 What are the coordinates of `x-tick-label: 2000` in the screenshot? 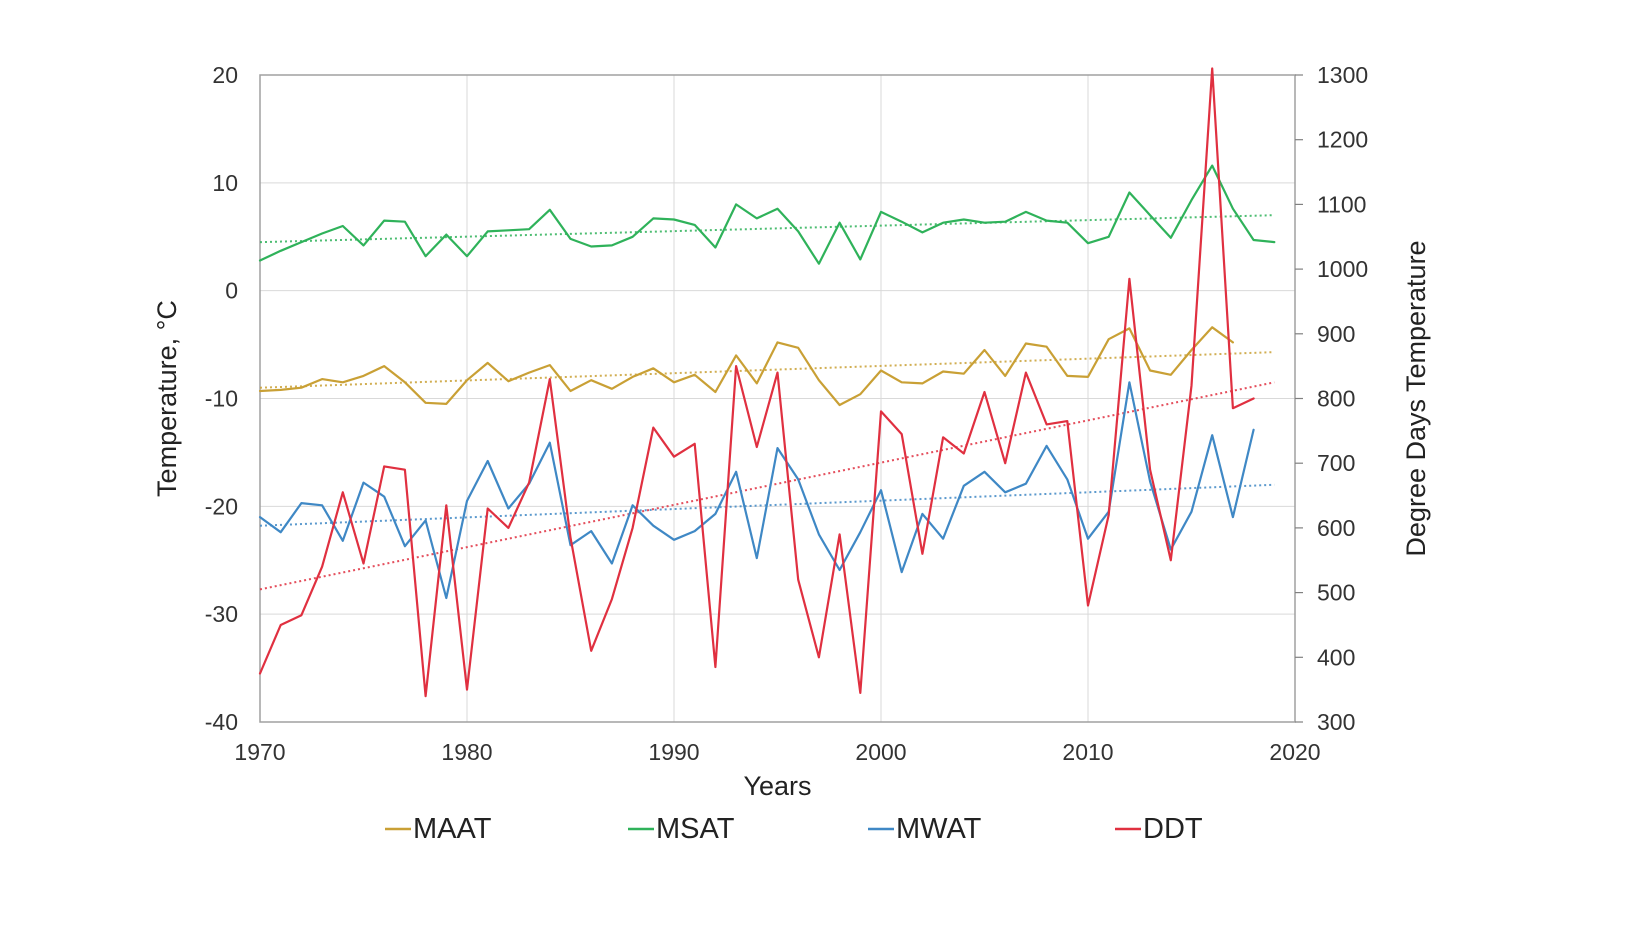 It's located at (880, 752).